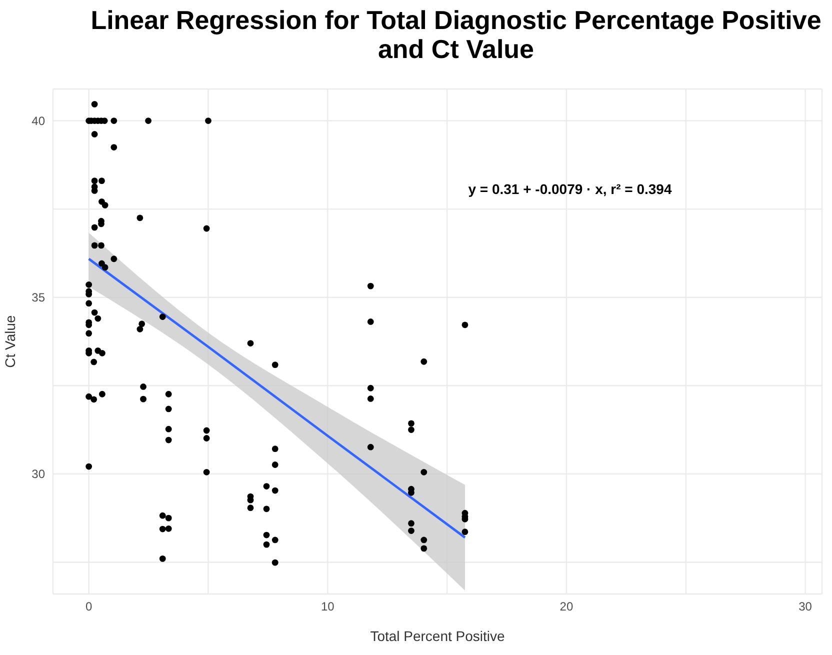 The image size is (832, 655). Describe the element at coordinates (10, 341) in the screenshot. I see `y-axis-title: Ct Value` at that location.